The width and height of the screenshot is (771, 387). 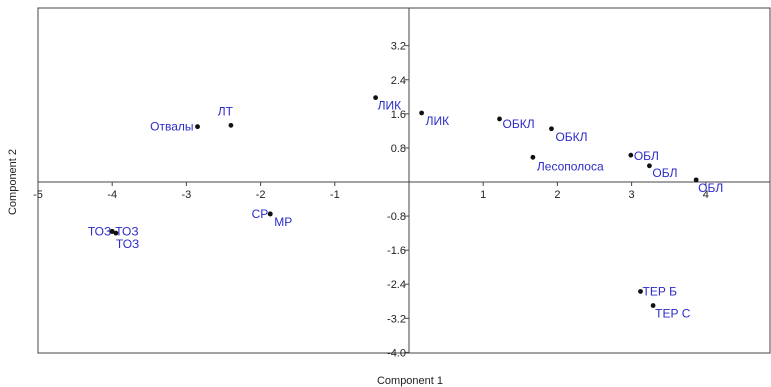 What do you see at coordinates (483, 195) in the screenshot?
I see `x-tick-label: 1` at bounding box center [483, 195].